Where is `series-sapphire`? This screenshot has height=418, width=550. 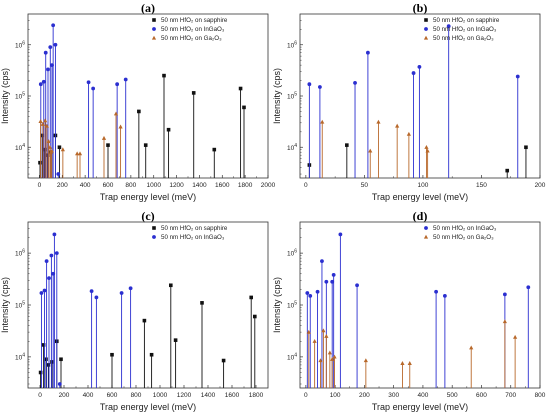 series-sapphire is located at coordinates (417, 160).